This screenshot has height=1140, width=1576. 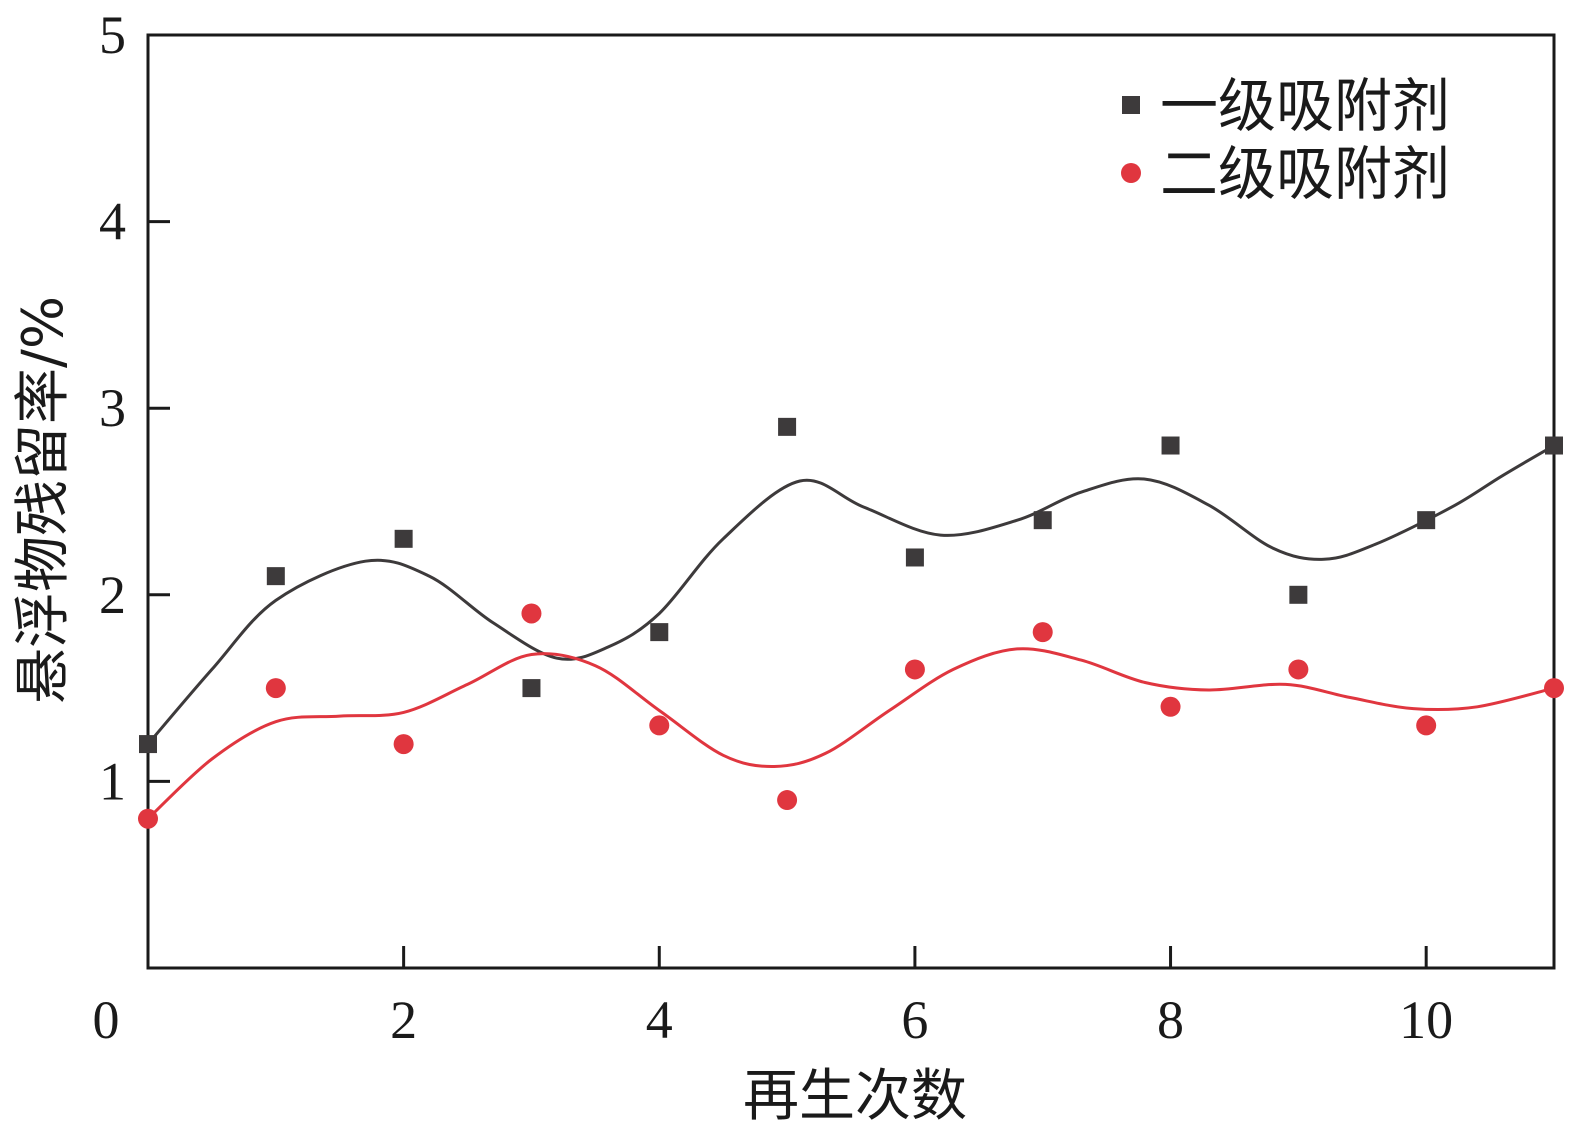 What do you see at coordinates (112, 781) in the screenshot?
I see `y-tick-label: 1` at bounding box center [112, 781].